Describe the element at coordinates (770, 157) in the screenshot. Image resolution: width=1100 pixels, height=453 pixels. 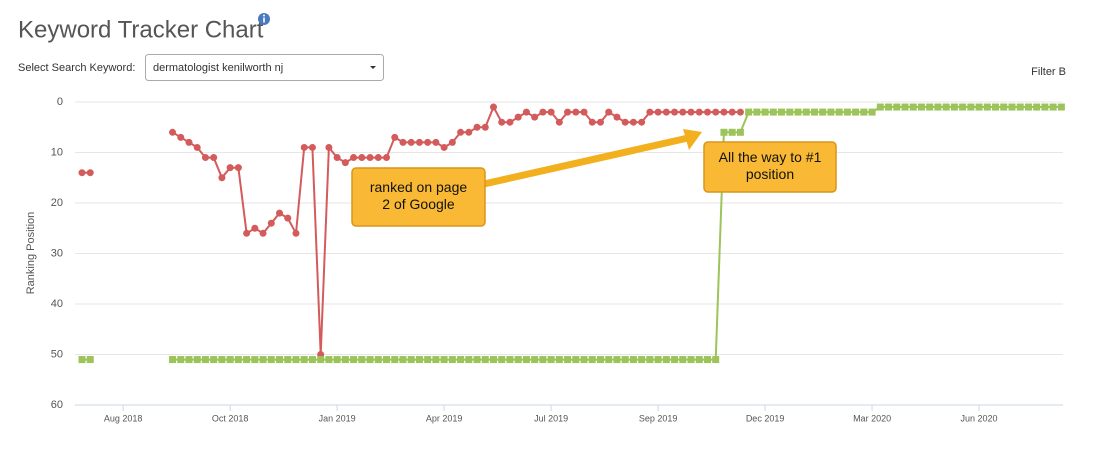
I see `annotation-text: All the way to #1` at that location.